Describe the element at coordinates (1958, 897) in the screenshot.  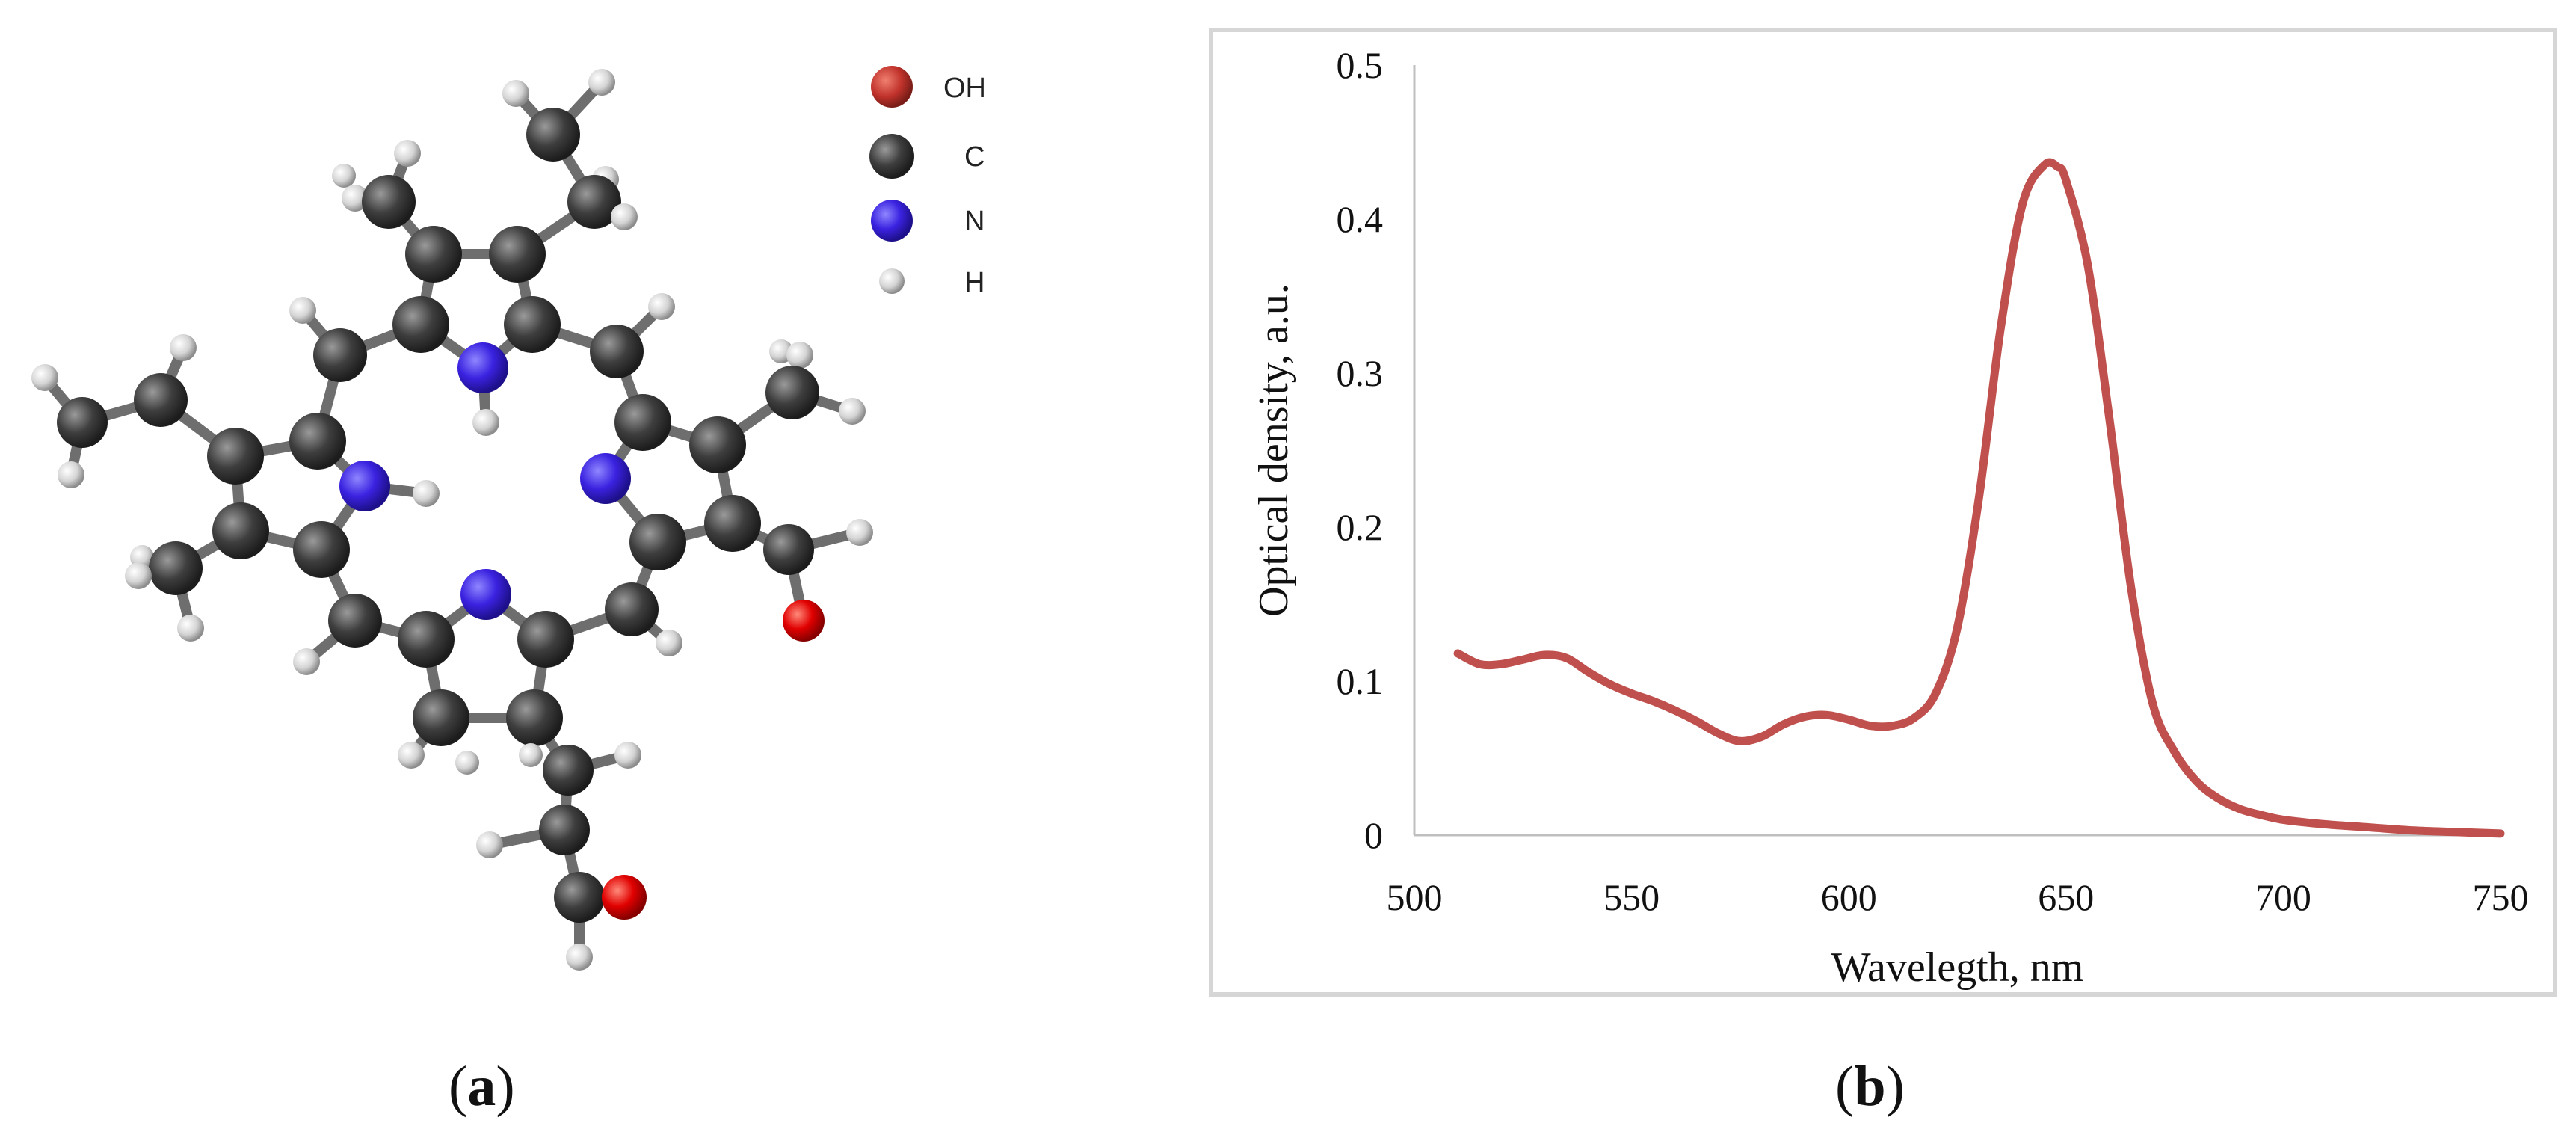
I see `x-tick-labels: 500 550 600 650 700 750` at that location.